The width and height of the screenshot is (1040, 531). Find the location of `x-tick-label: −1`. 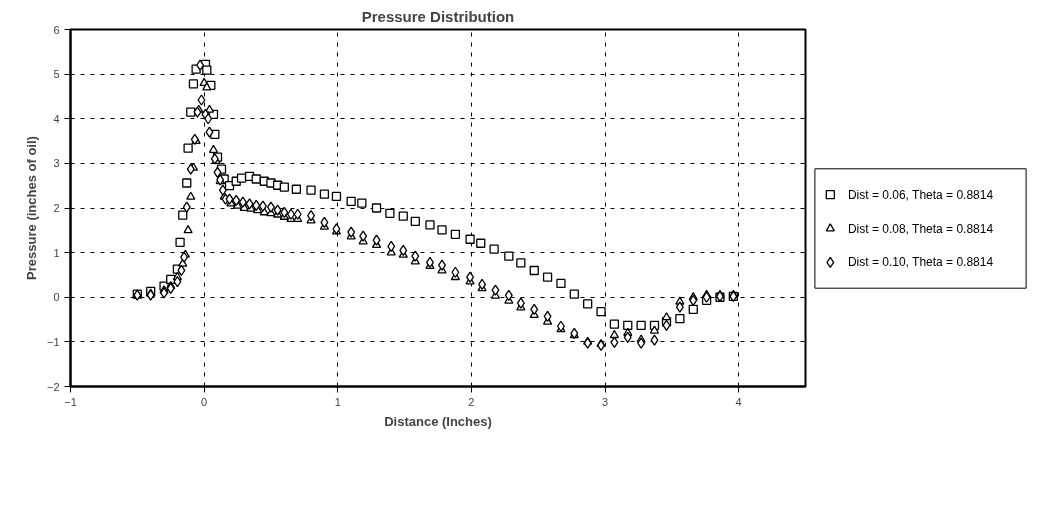

x-tick-label: −1 is located at coordinates (70, 401).